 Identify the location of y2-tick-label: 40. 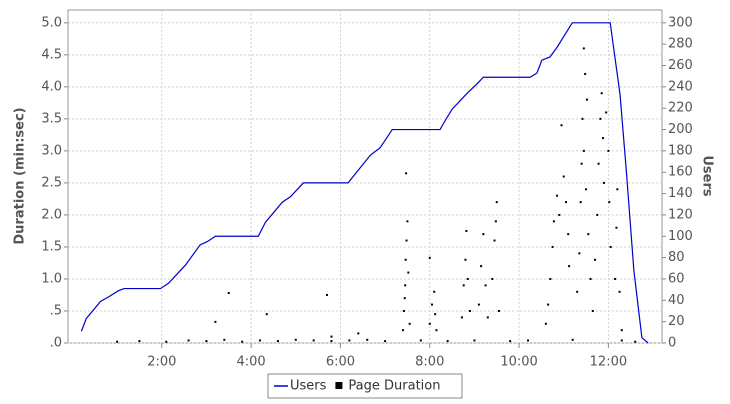
(676, 300).